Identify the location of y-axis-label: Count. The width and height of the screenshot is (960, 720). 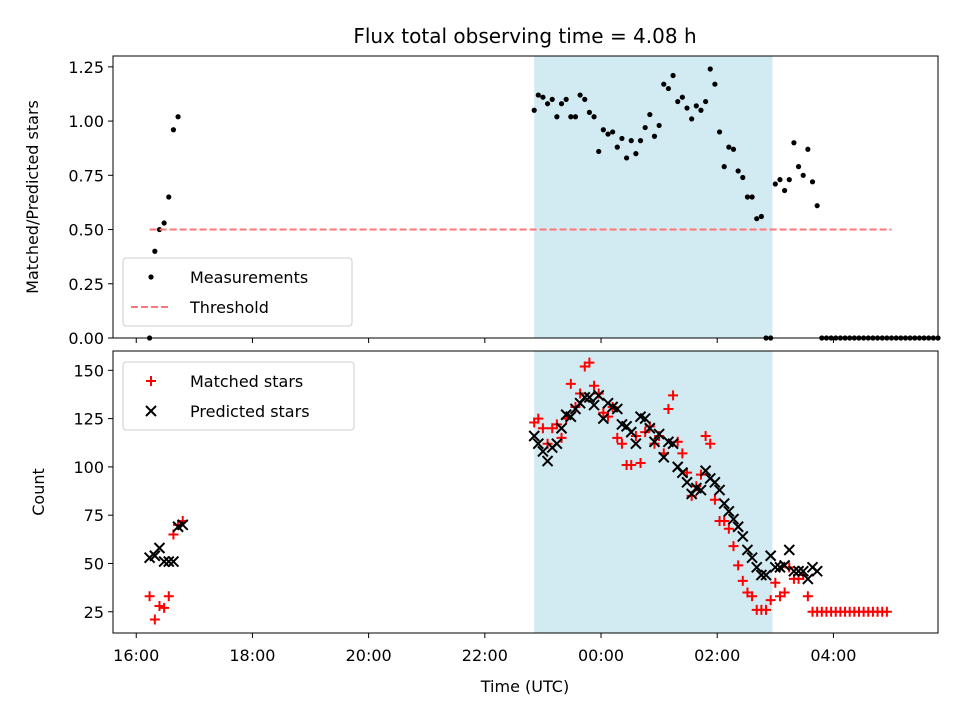
(38, 492).